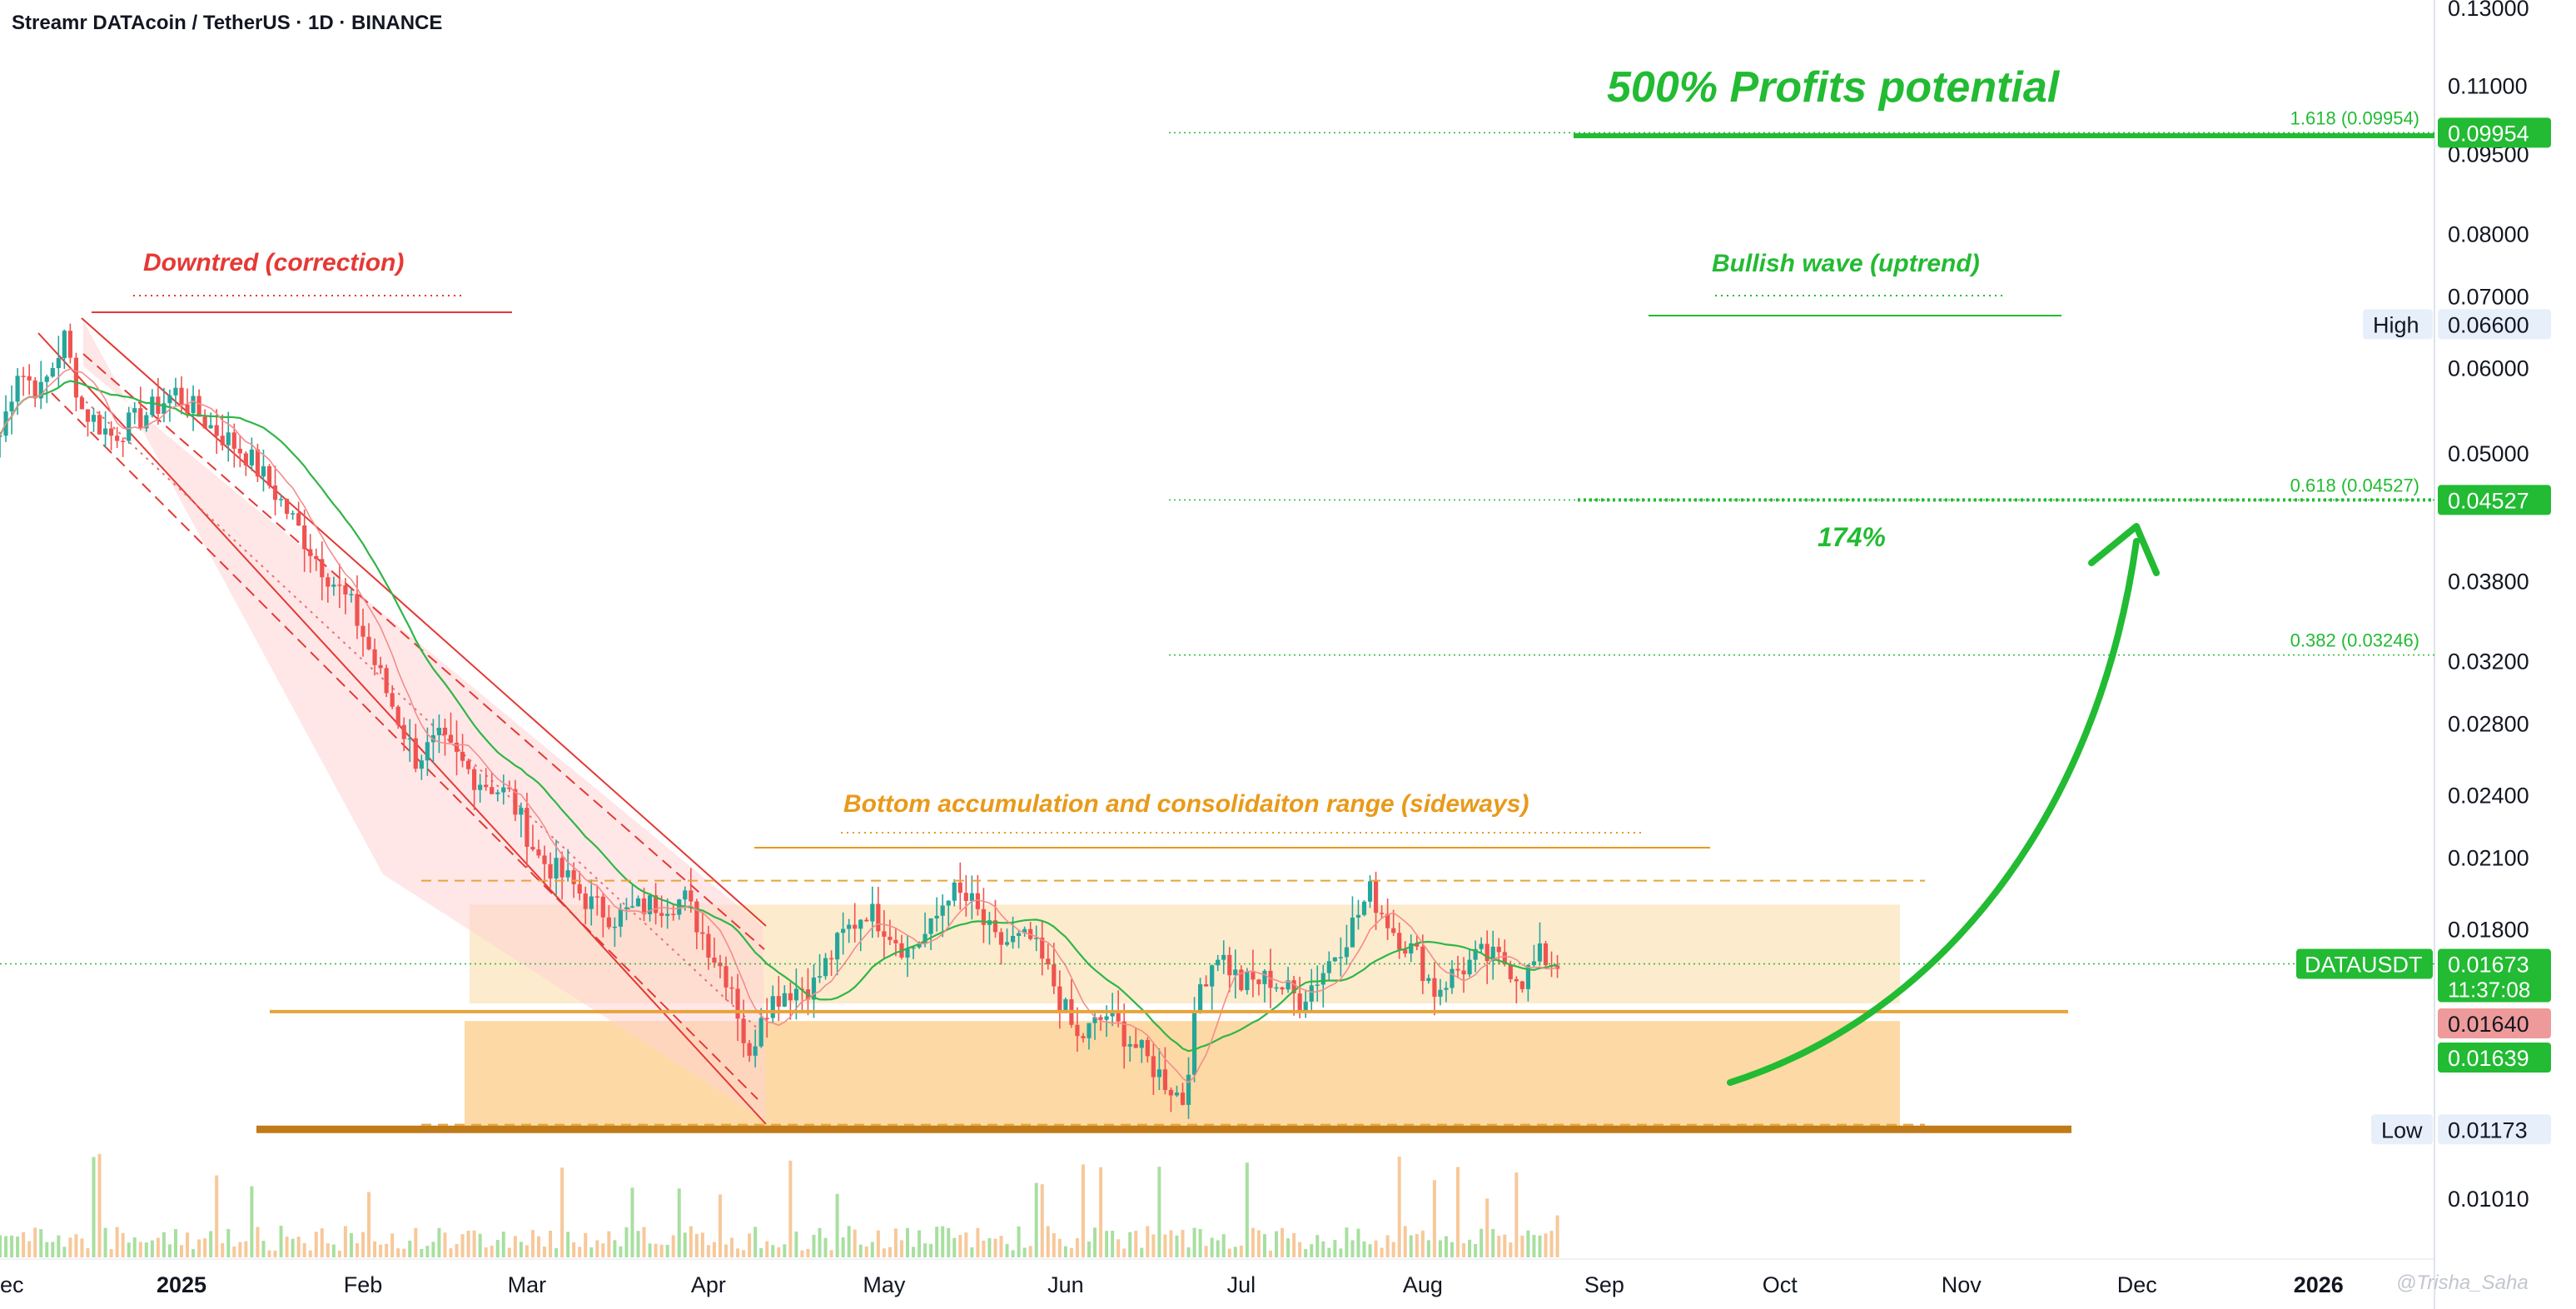 This screenshot has width=2576, height=1309. I want to click on y-tick-label: 0.06000, so click(2488, 369).